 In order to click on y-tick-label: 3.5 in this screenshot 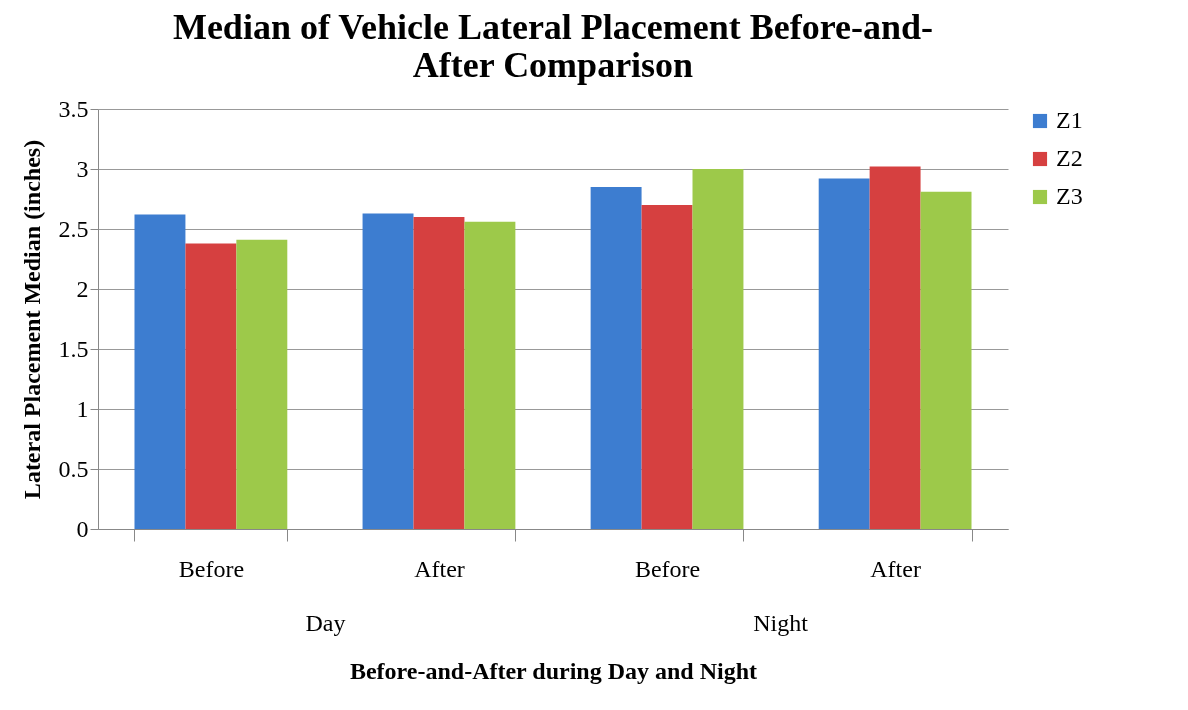, I will do `click(73, 108)`.